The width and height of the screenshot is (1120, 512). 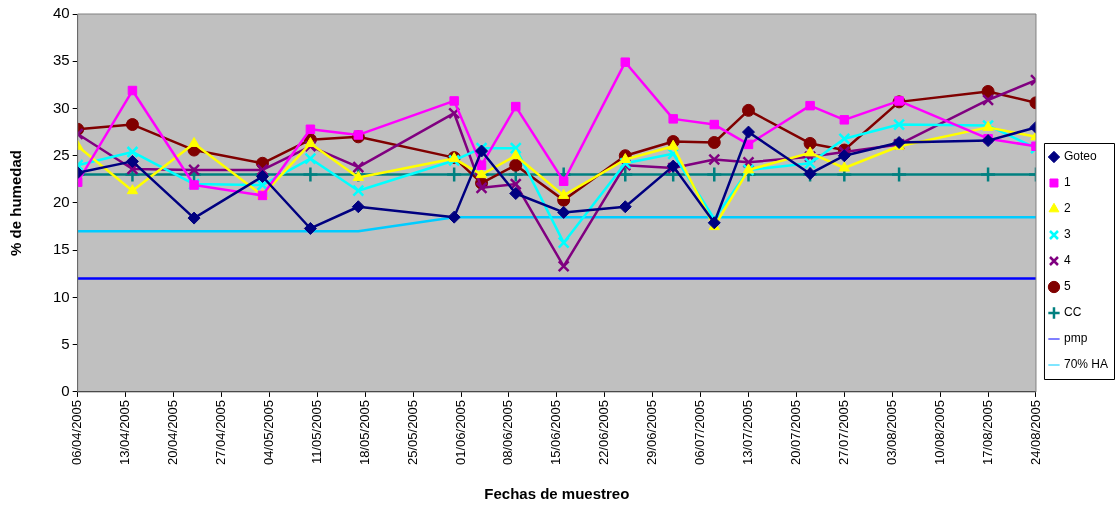 What do you see at coordinates (61, 154) in the screenshot?
I see `y-tick-label: 25` at bounding box center [61, 154].